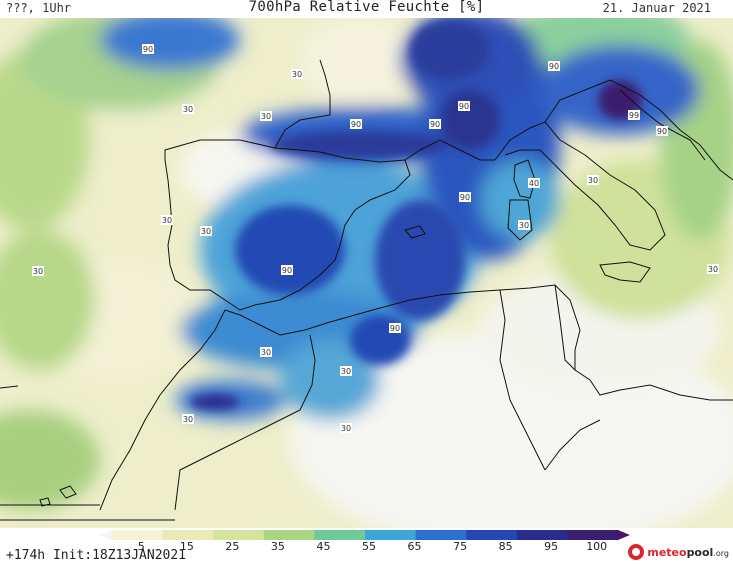 The image size is (733, 566). What do you see at coordinates (369, 546) in the screenshot?
I see `colorbar-tick-label: 55` at bounding box center [369, 546].